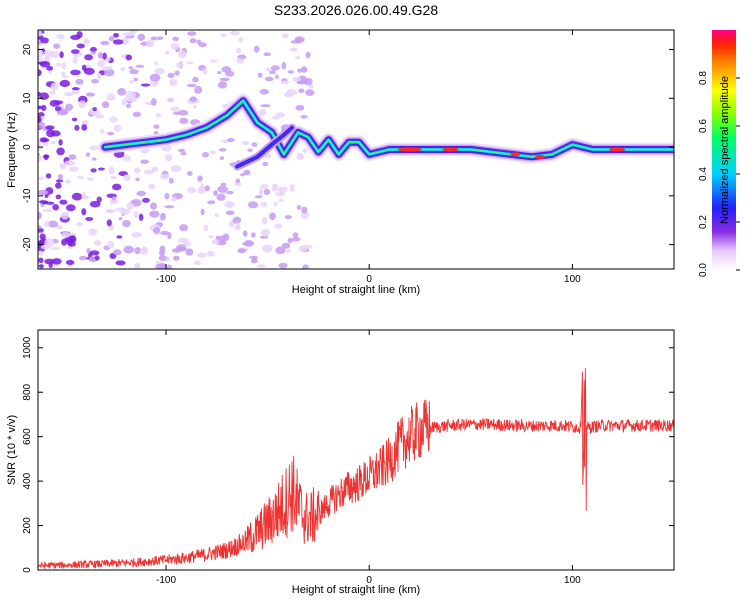 The width and height of the screenshot is (750, 605). What do you see at coordinates (703, 126) in the screenshot?
I see `colorbar-tick-label: 0.6` at bounding box center [703, 126].